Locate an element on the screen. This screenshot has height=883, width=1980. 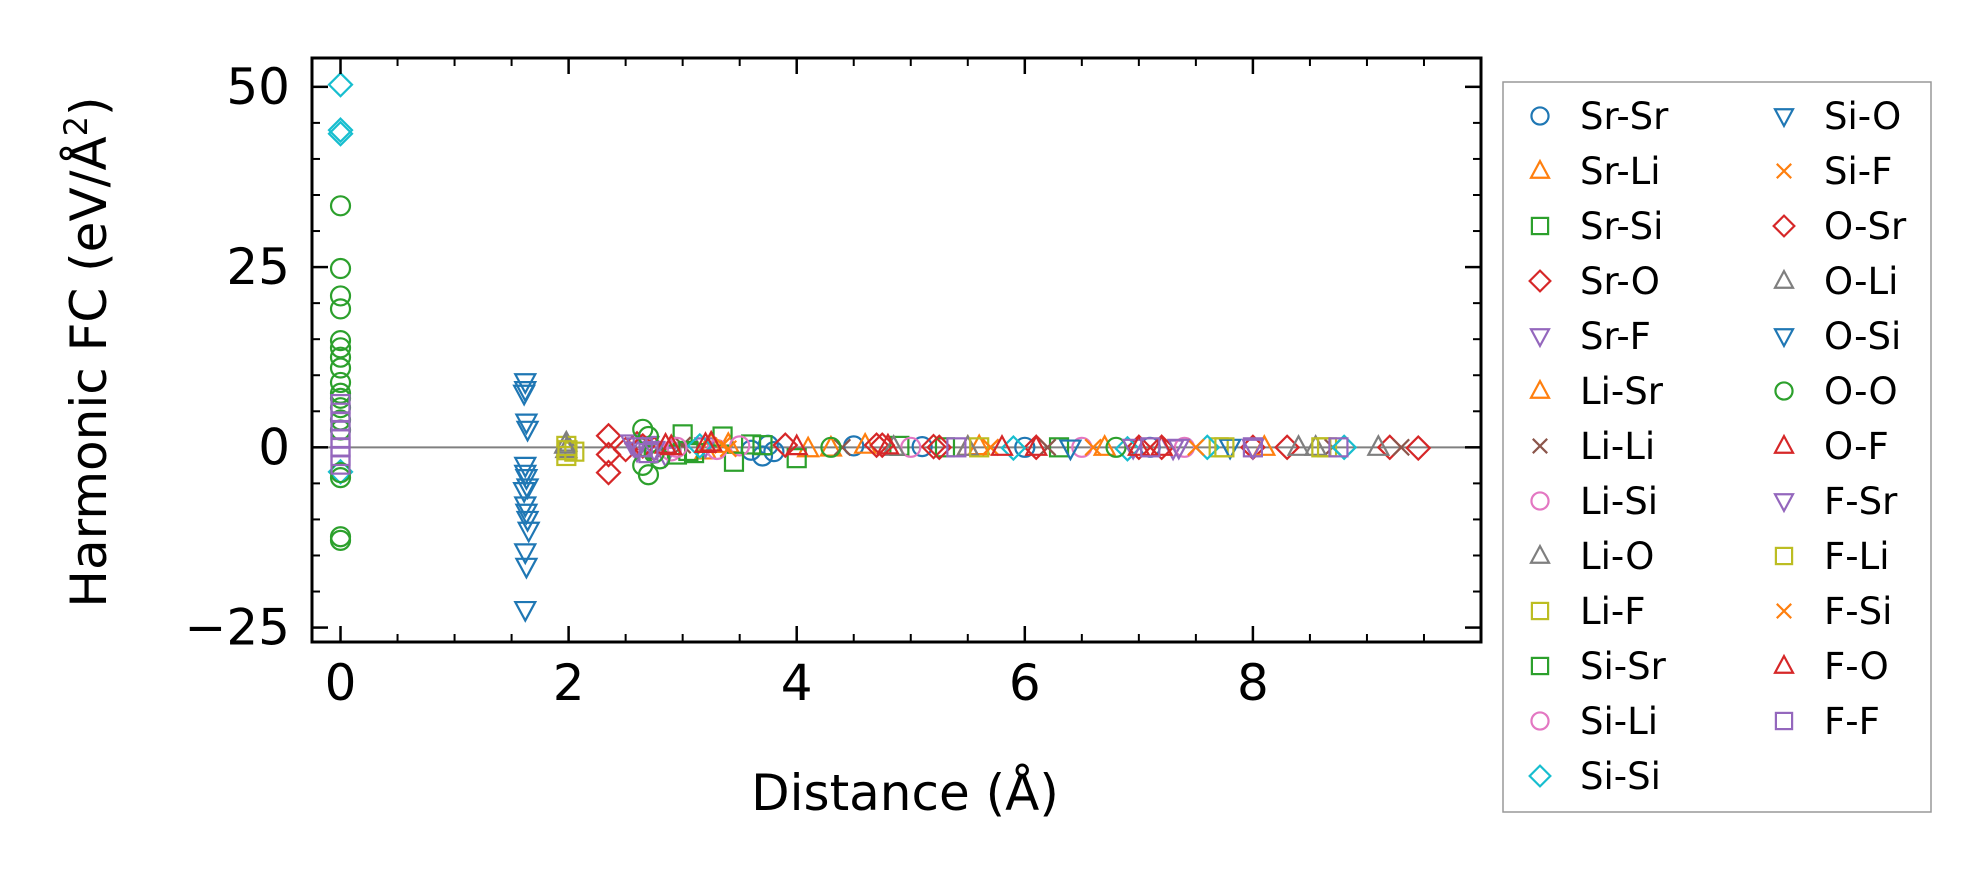
legend-label: Si-Li is located at coordinates (1619, 721).